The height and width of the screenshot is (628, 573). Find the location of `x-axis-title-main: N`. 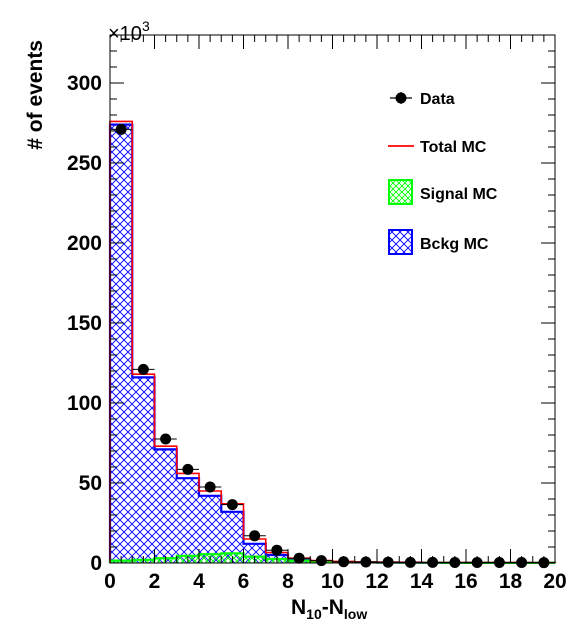

x-axis-title-main: N is located at coordinates (298, 607).